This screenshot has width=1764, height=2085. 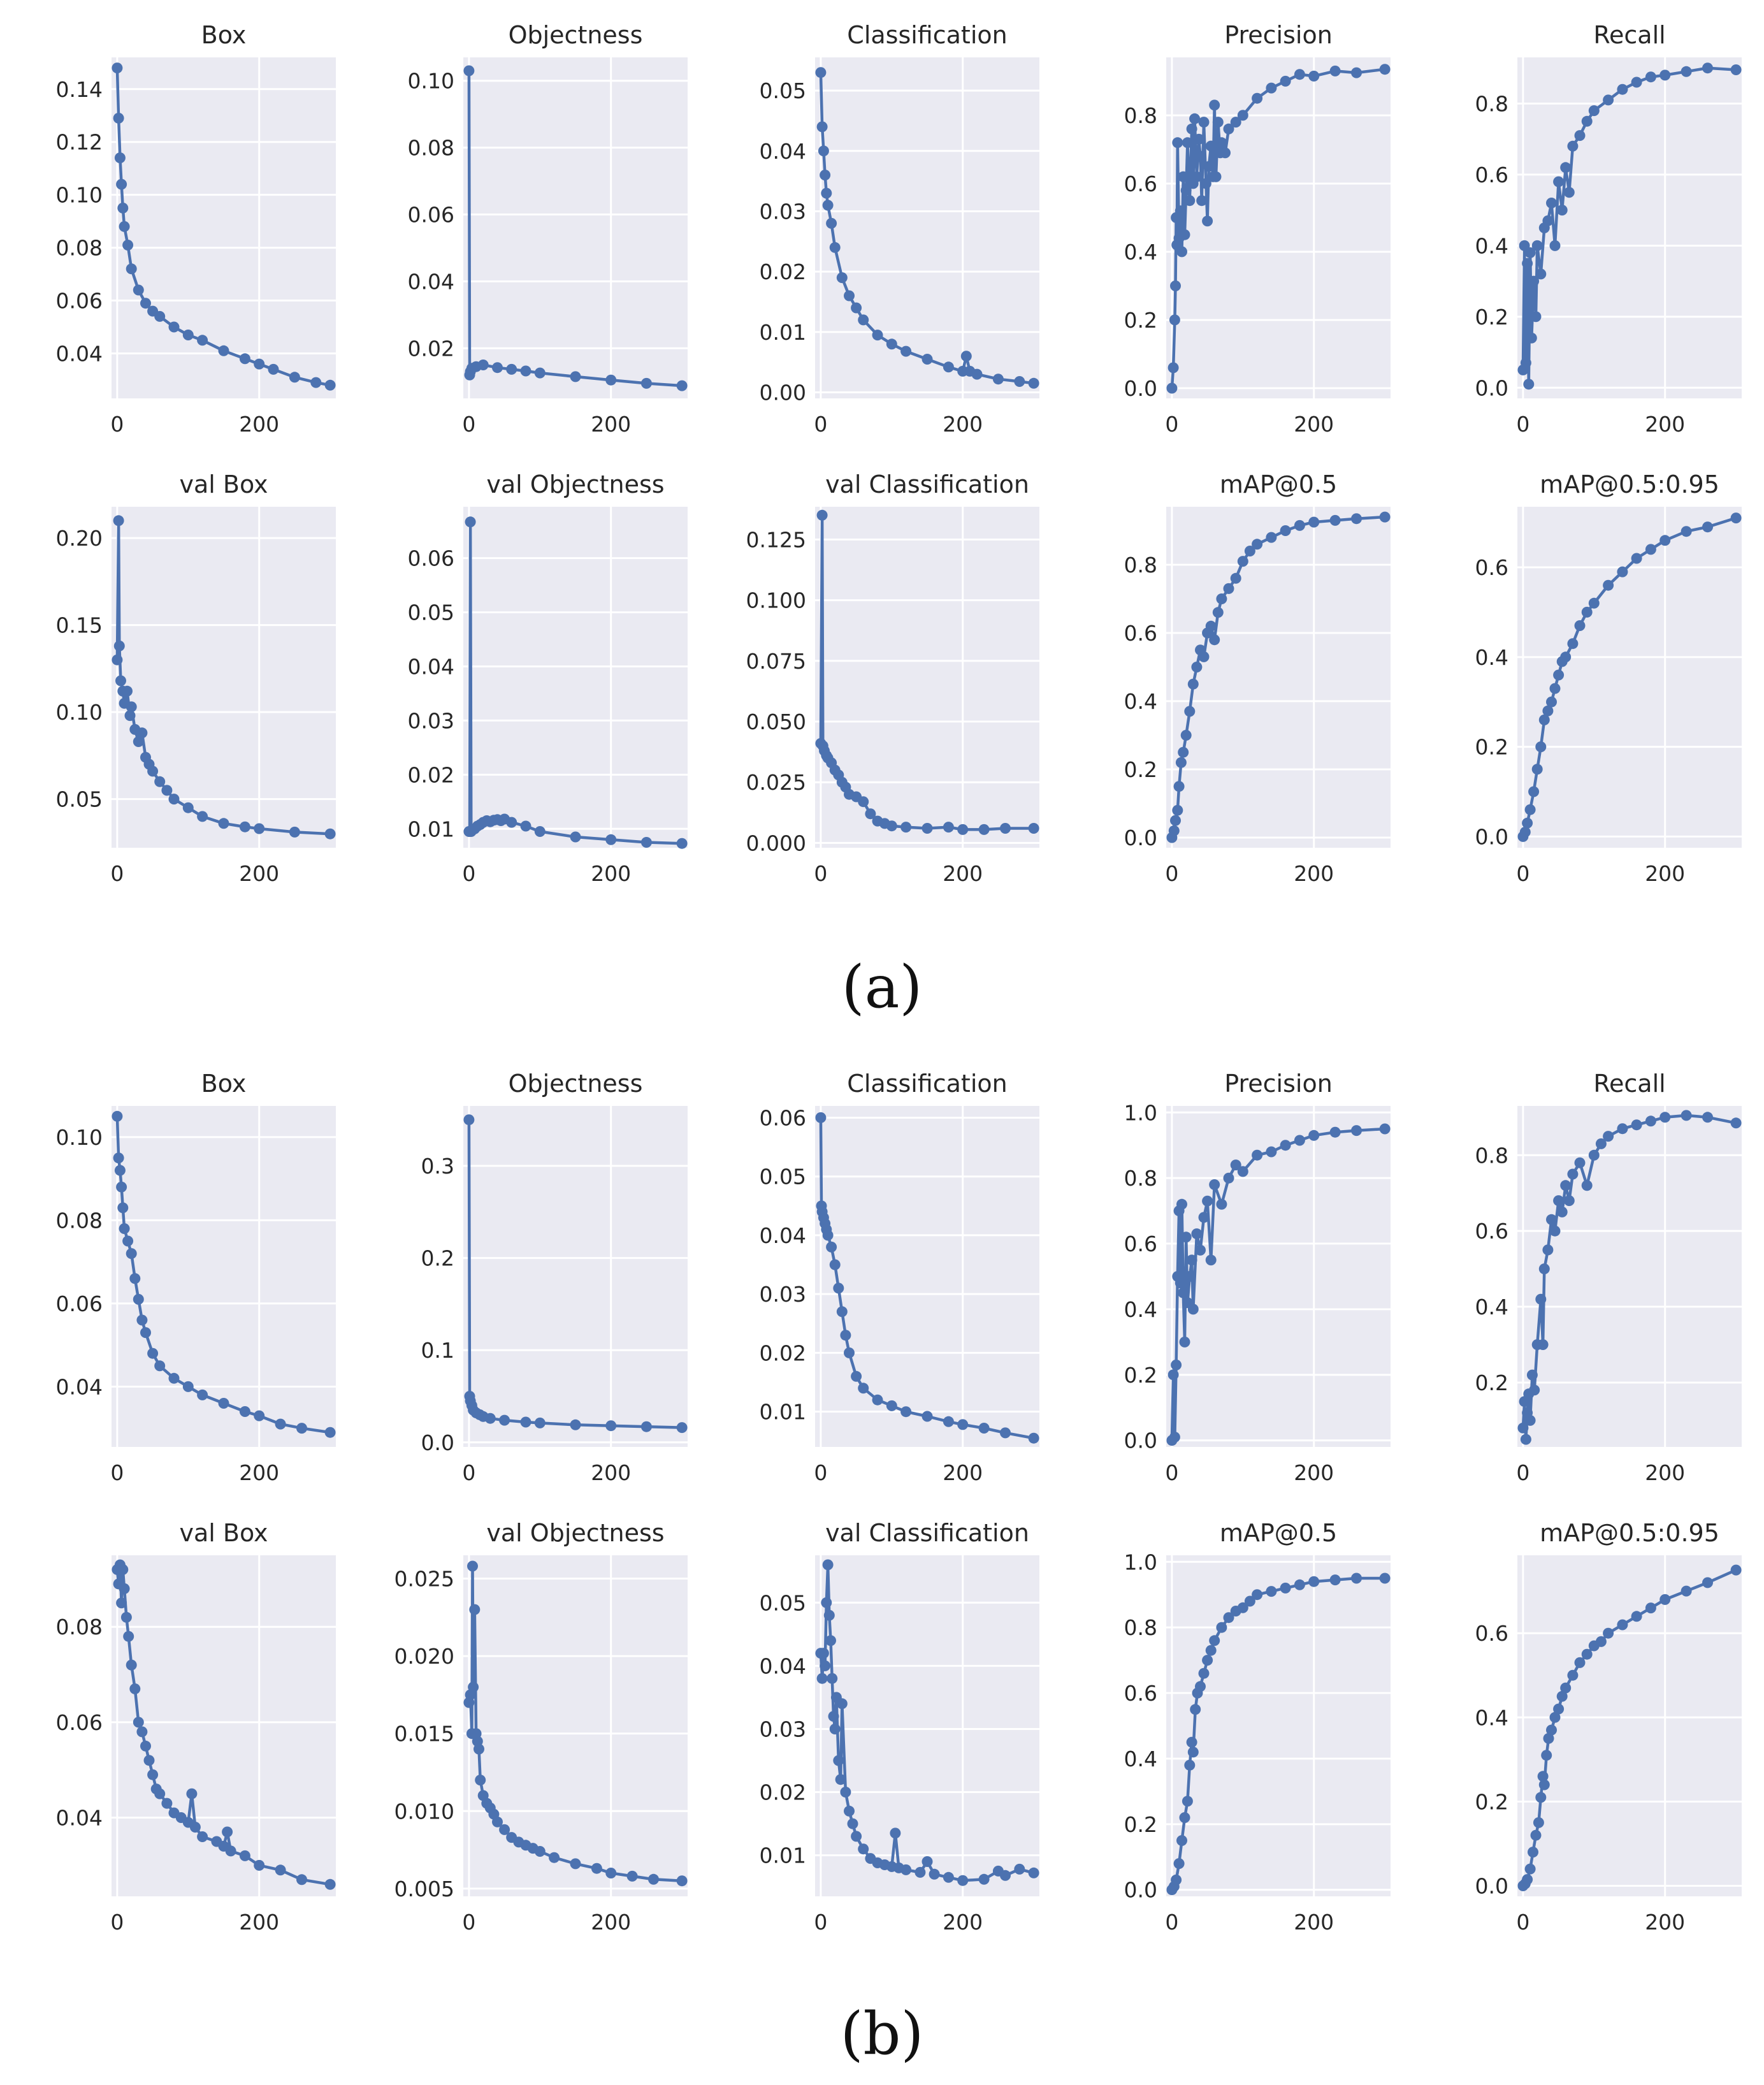 What do you see at coordinates (1140, 769) in the screenshot?
I see `chart-a-8-ytick-1: 0.2` at bounding box center [1140, 769].